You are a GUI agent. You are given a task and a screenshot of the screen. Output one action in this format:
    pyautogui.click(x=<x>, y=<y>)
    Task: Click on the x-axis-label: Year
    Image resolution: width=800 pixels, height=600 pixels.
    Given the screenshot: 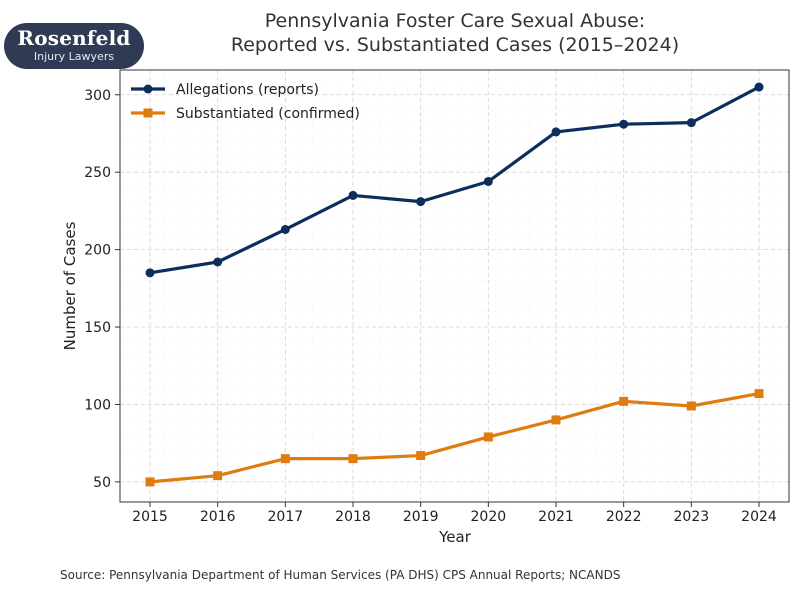 What is the action you would take?
    pyautogui.click(x=455, y=537)
    